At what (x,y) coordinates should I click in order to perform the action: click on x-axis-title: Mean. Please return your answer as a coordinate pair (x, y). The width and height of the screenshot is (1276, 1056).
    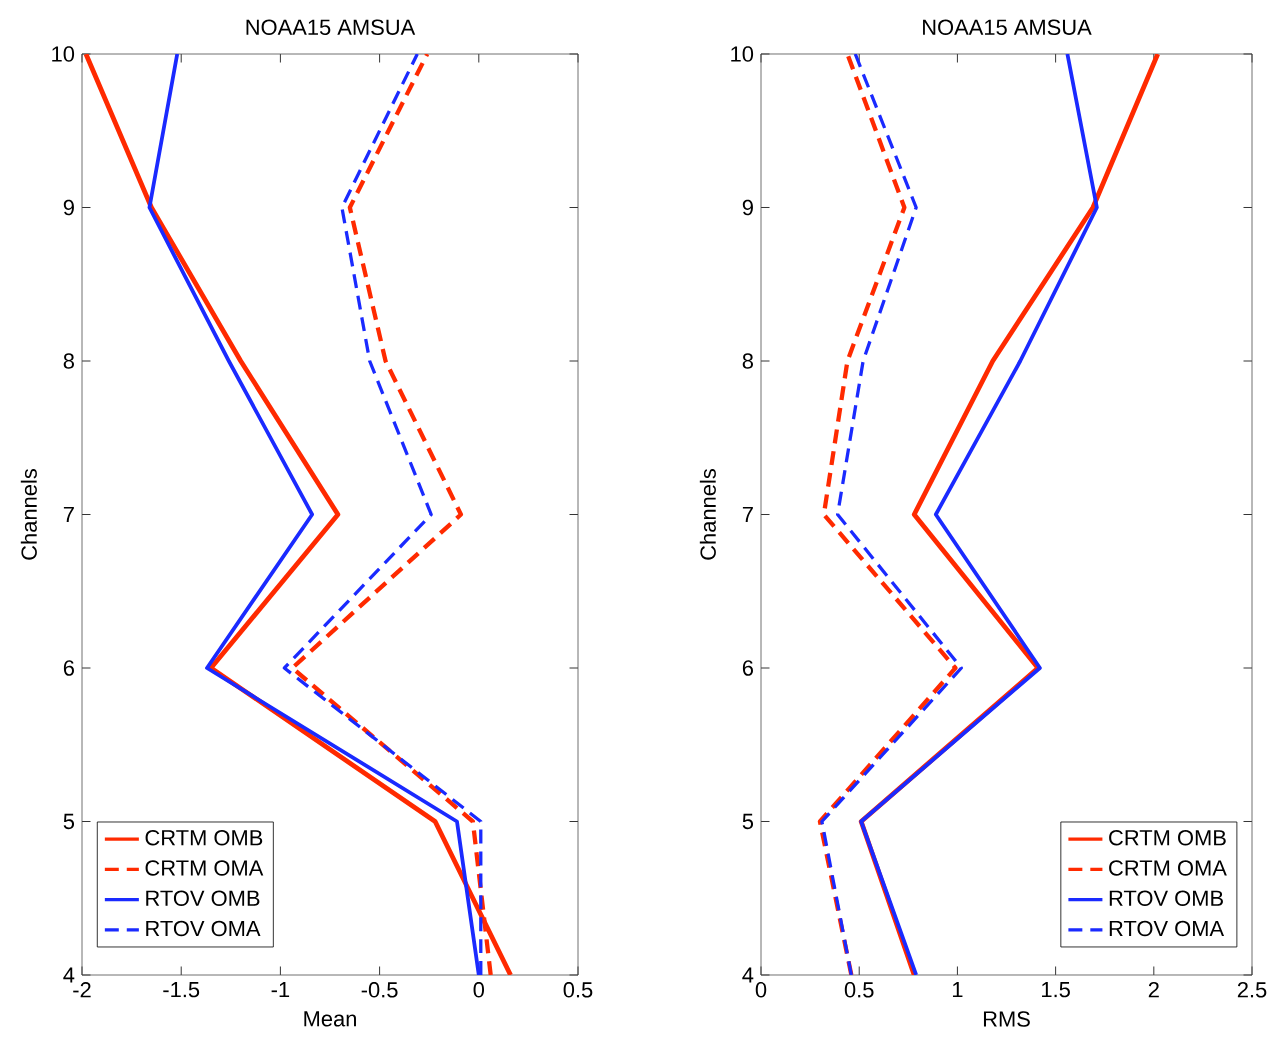
    Looking at the image, I should click on (330, 1019).